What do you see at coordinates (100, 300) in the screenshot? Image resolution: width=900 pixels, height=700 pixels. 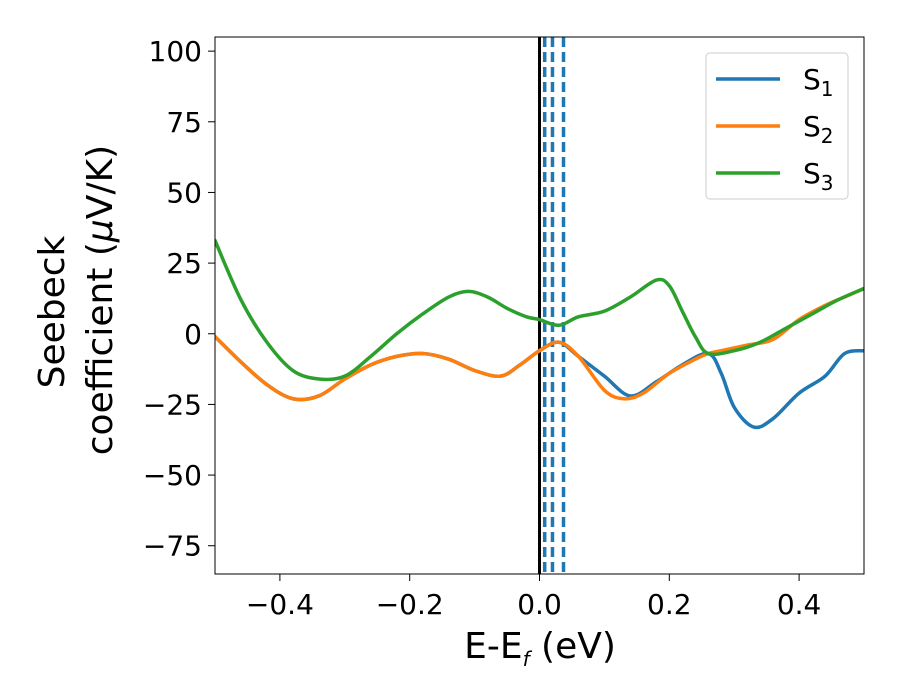 I see `y-axis-label-line2: coefficient (μV/K)` at bounding box center [100, 300].